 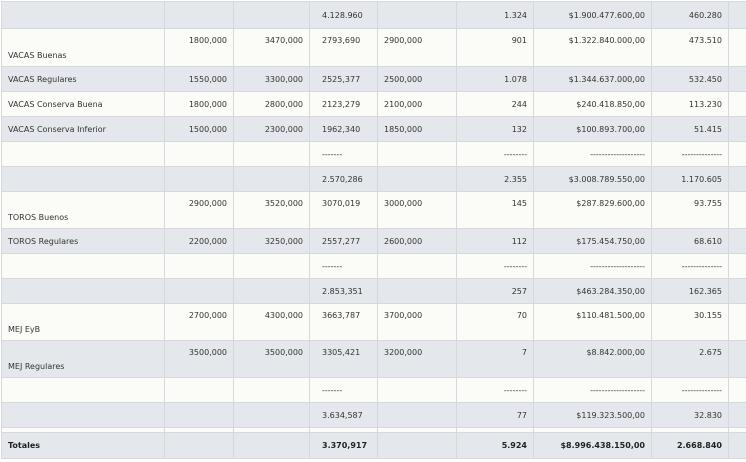 What do you see at coordinates (592, 15) in the screenshot?
I see `value-cell: $1.900.477.600,00` at bounding box center [592, 15].